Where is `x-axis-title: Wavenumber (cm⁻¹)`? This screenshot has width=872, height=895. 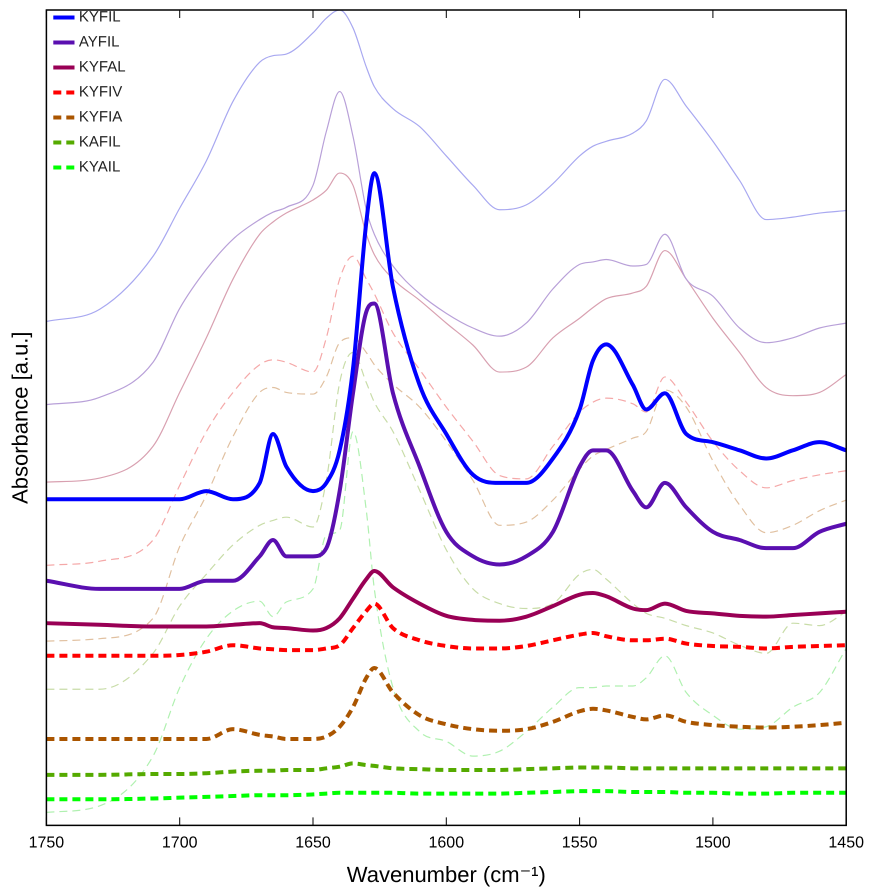
x-axis-title: Wavenumber (cm⁻¹) is located at coordinates (446, 874).